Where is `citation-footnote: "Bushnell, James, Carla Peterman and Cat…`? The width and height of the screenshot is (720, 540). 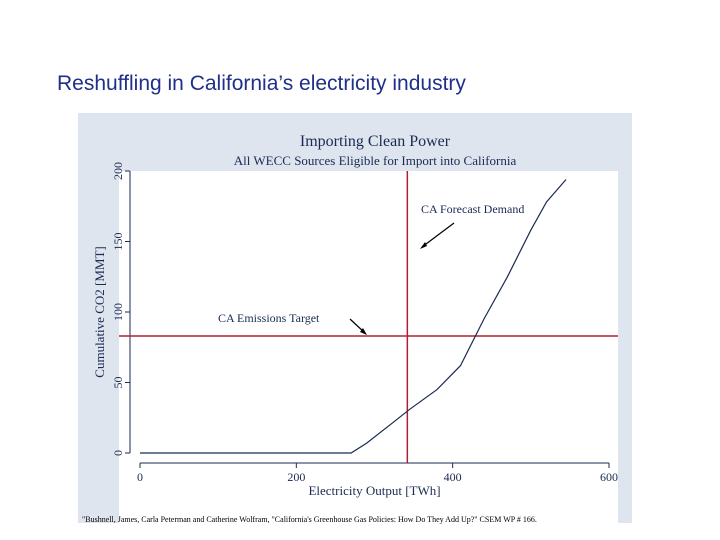
citation-footnote: "Bushnell, James, Carla Peterman and Cat… is located at coordinates (309, 519).